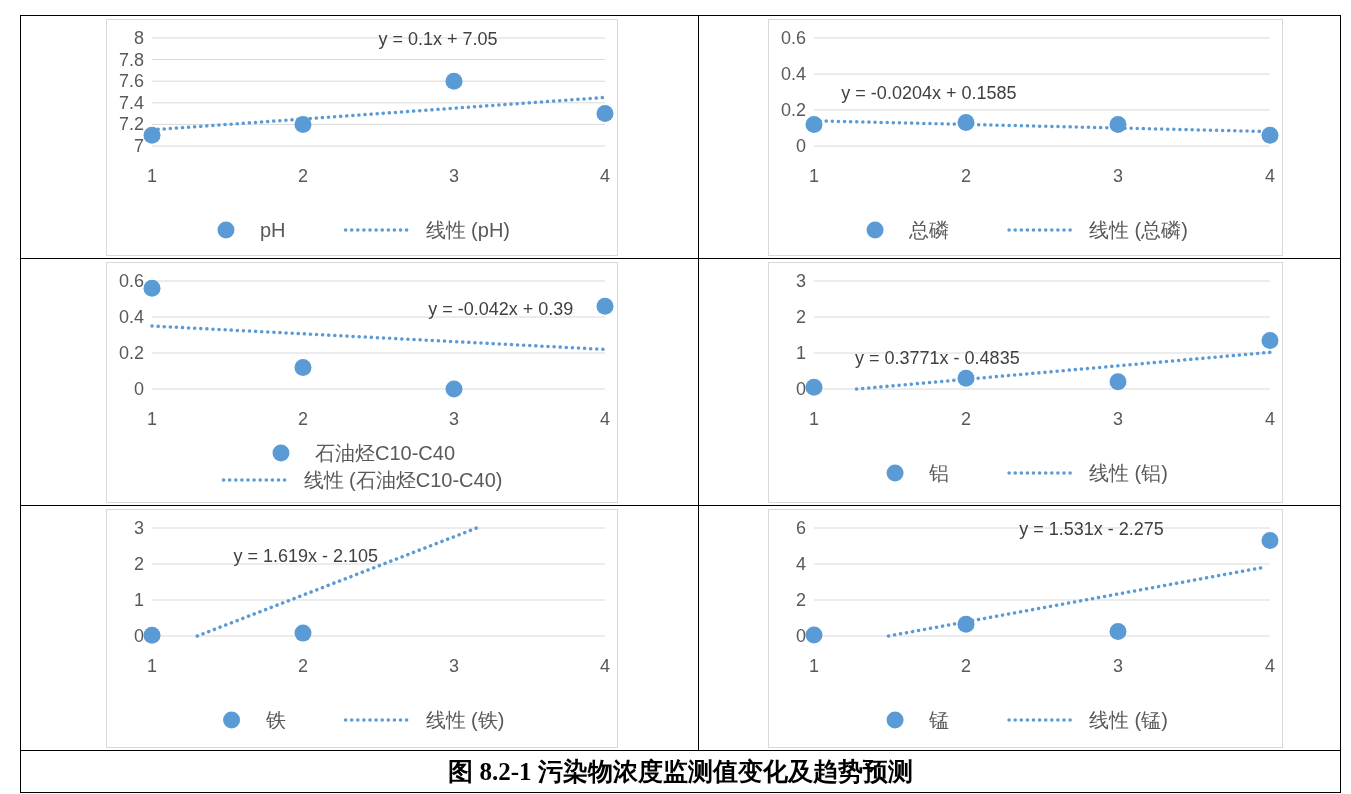 The height and width of the screenshot is (794, 1351). What do you see at coordinates (272, 230) in the screenshot?
I see `legend-label: pH` at bounding box center [272, 230].